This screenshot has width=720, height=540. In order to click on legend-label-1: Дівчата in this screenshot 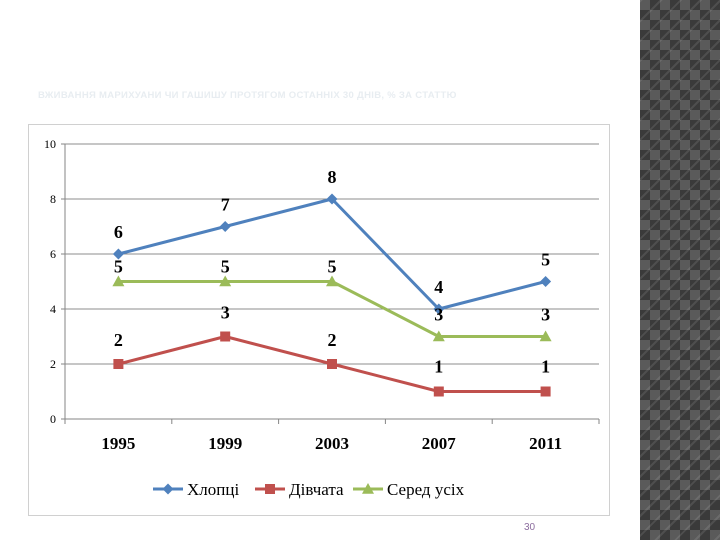, I will do `click(316, 489)`.